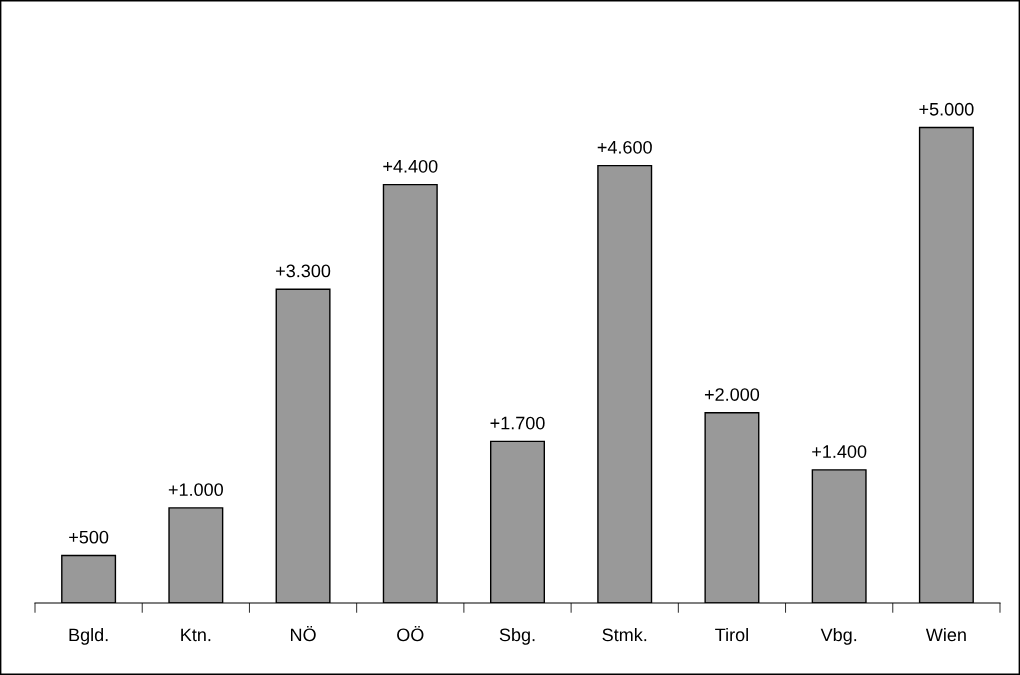 Image resolution: width=1020 pixels, height=675 pixels. Describe the element at coordinates (946, 109) in the screenshot. I see `data-label: +5.000` at that location.